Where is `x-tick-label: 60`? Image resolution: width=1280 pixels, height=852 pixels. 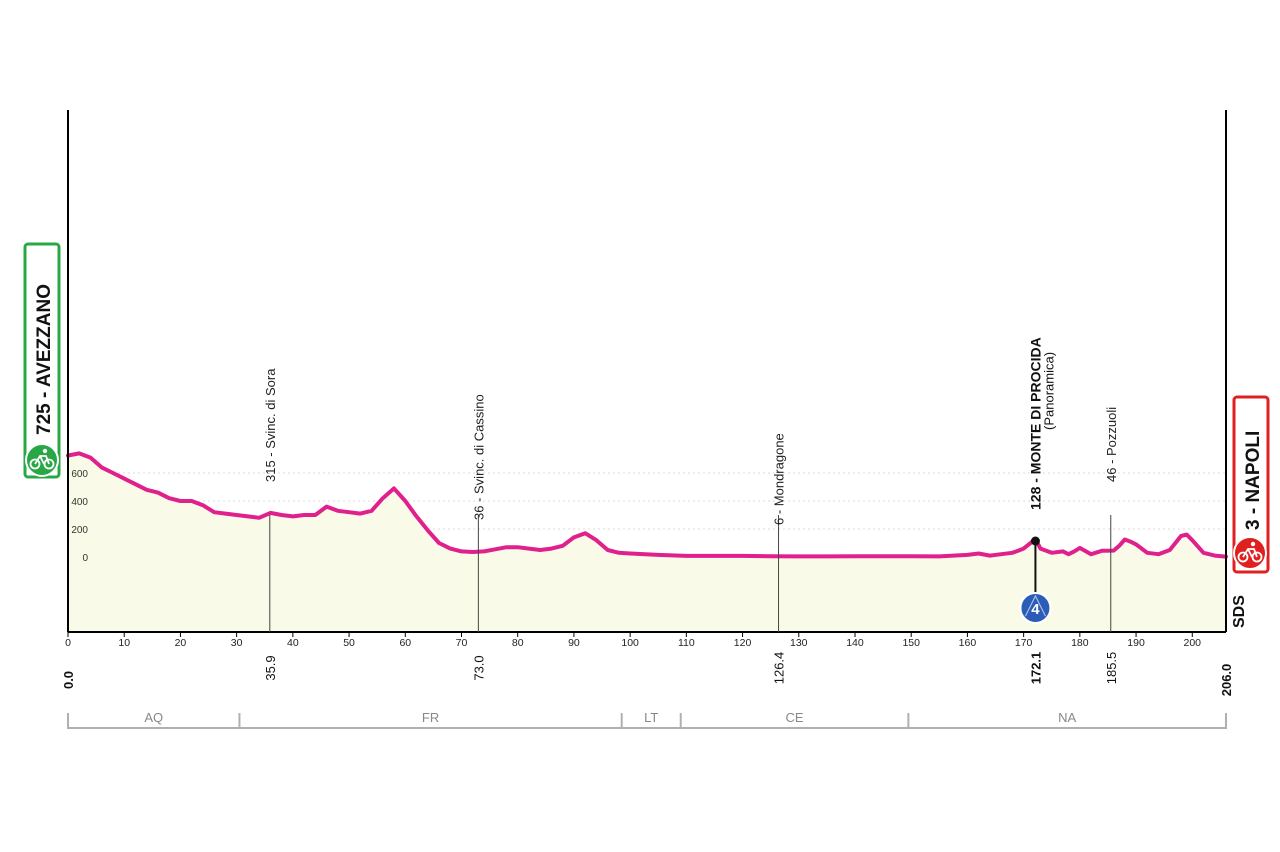 x-tick-label: 60 is located at coordinates (405, 643).